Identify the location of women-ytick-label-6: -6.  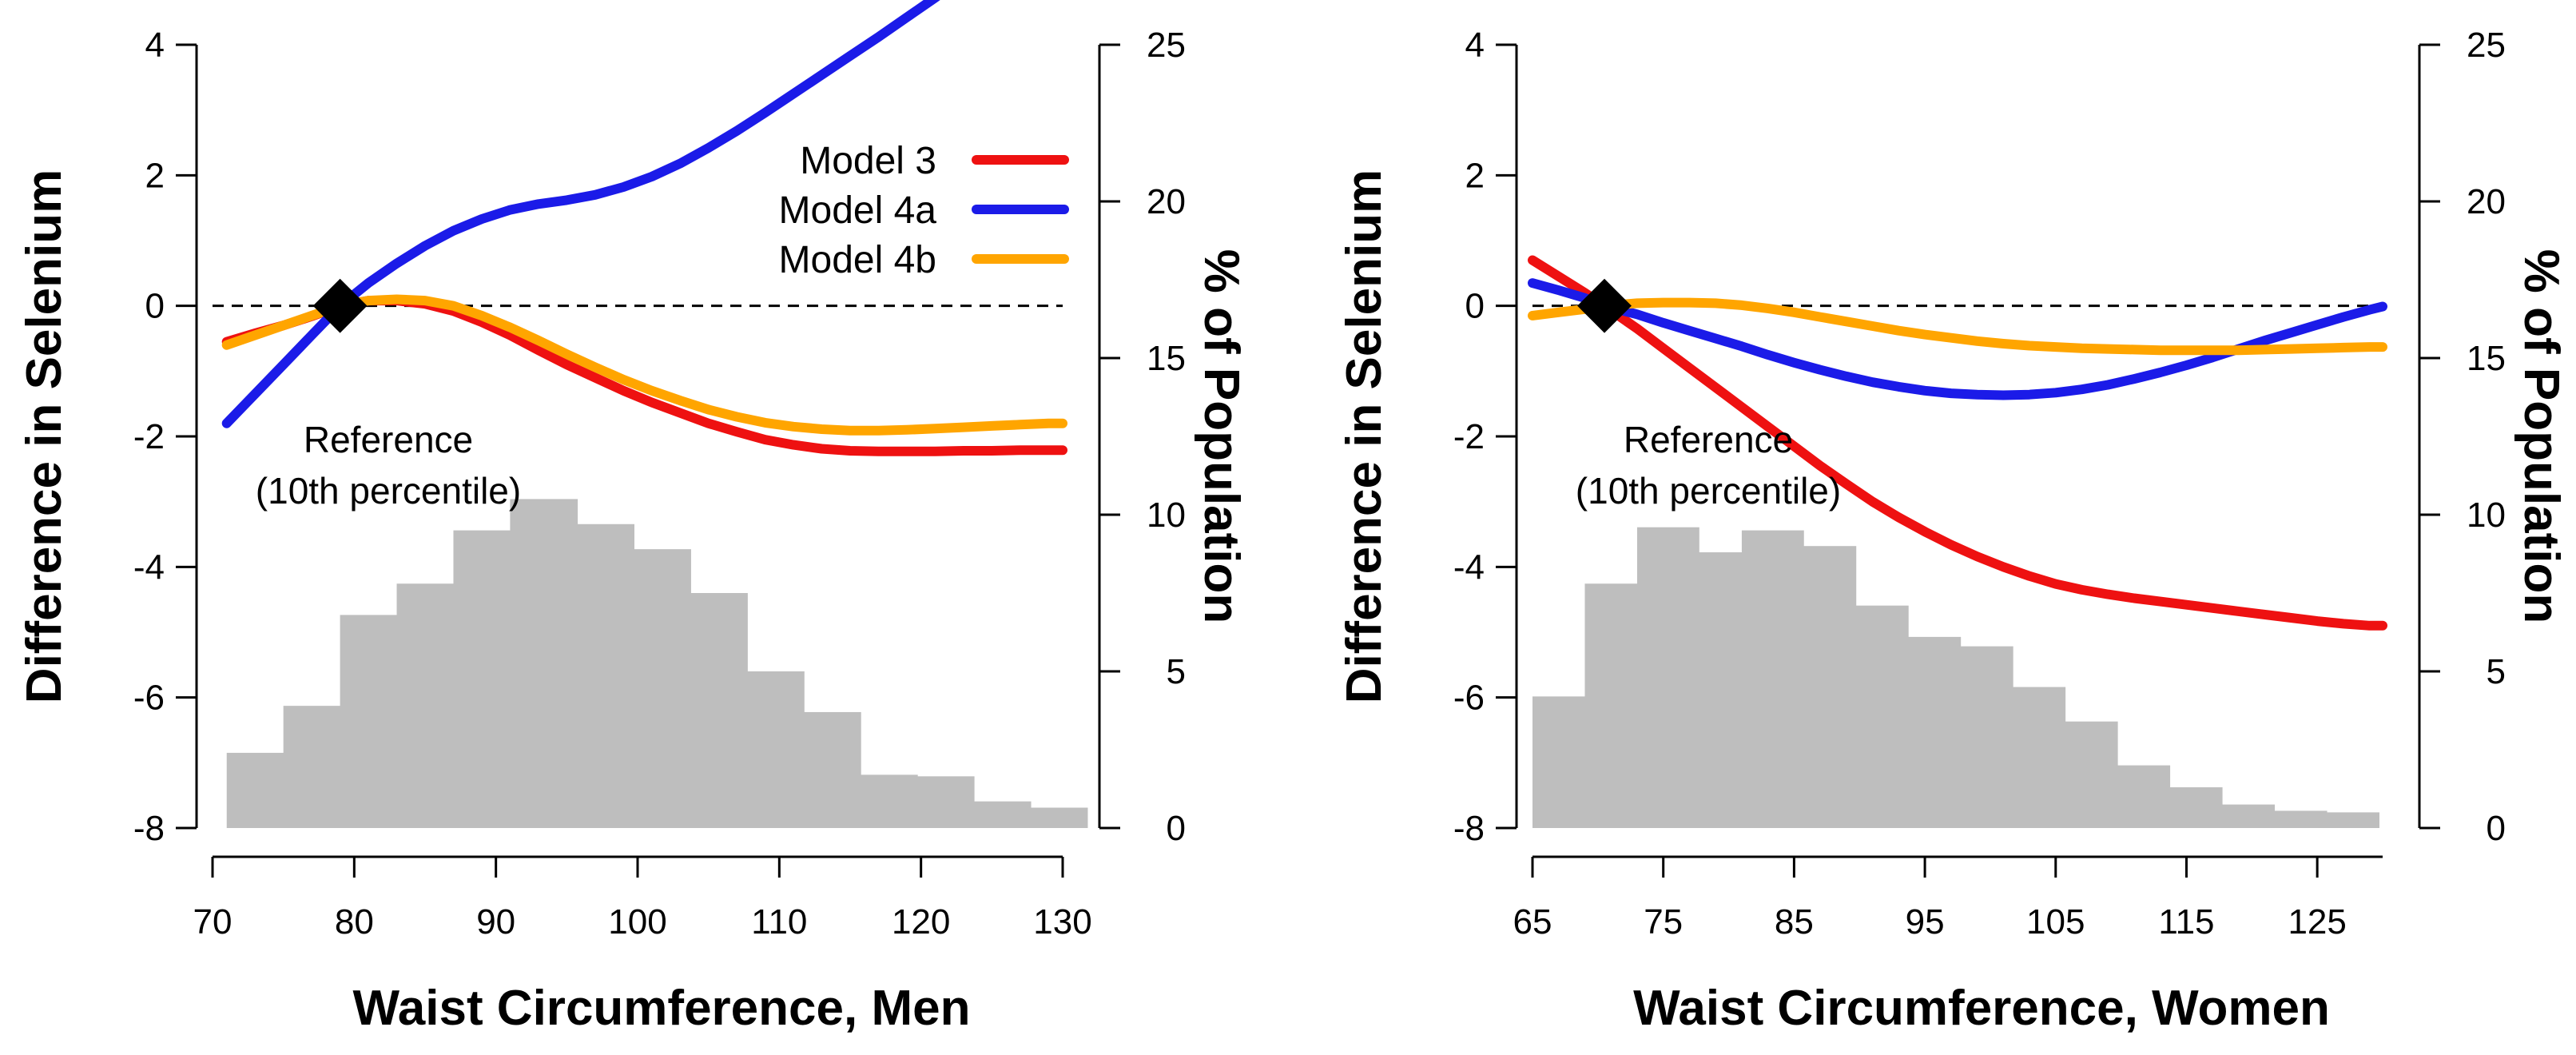
(1469, 698).